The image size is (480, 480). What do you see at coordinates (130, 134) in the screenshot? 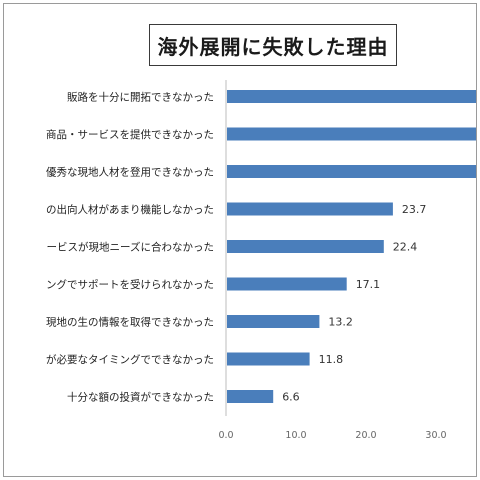
I see `category-label: 商品・サービスを提供できなかった` at bounding box center [130, 134].